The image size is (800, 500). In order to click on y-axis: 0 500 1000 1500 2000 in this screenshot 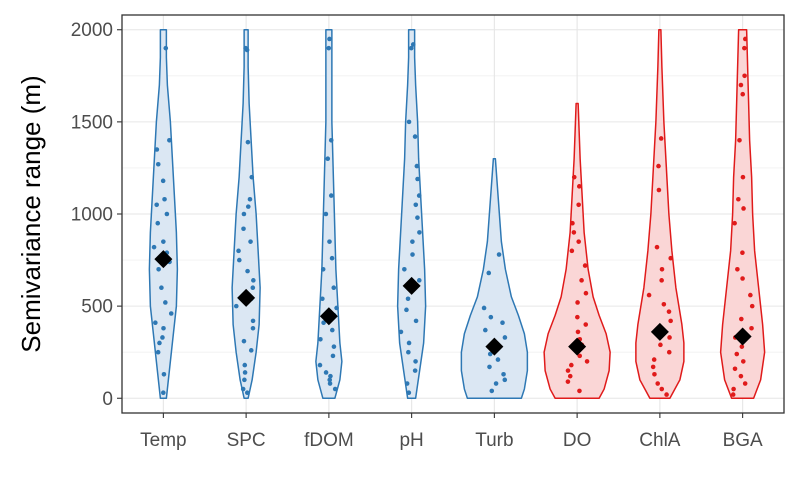, I will do `click(96, 215)`.